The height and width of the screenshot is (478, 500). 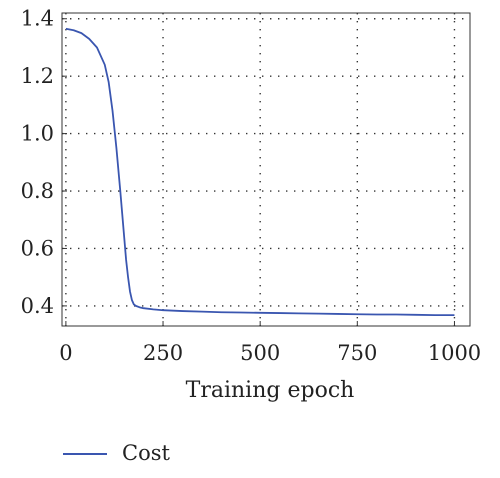 What do you see at coordinates (37, 191) in the screenshot?
I see `y-tick-label: 0.8` at bounding box center [37, 191].